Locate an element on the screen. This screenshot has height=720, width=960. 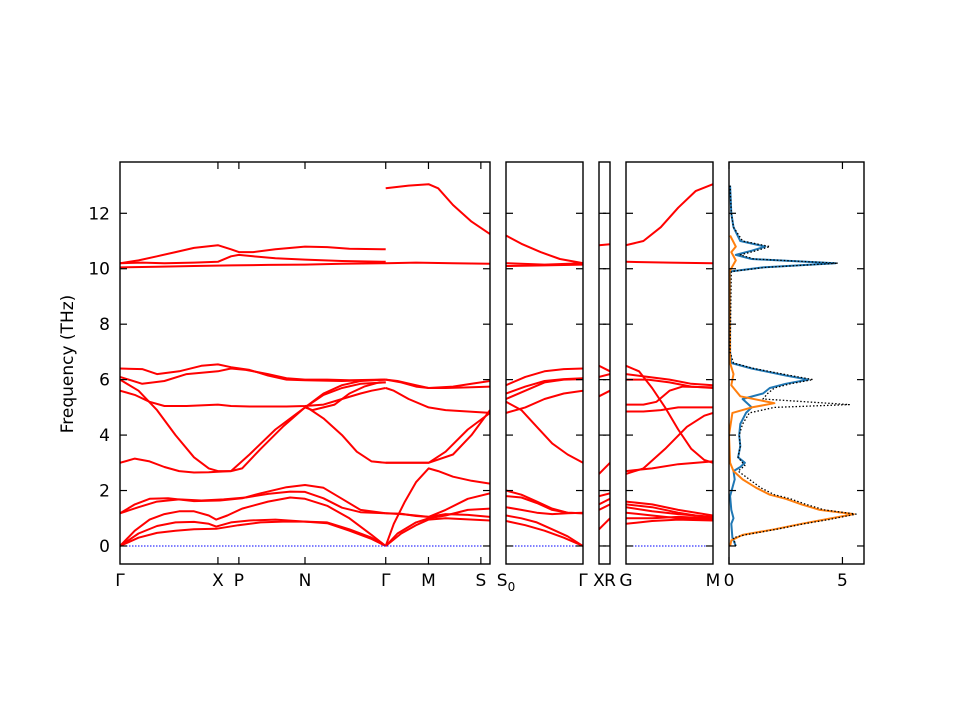
y-tick-label: 10 is located at coordinates (99, 270).